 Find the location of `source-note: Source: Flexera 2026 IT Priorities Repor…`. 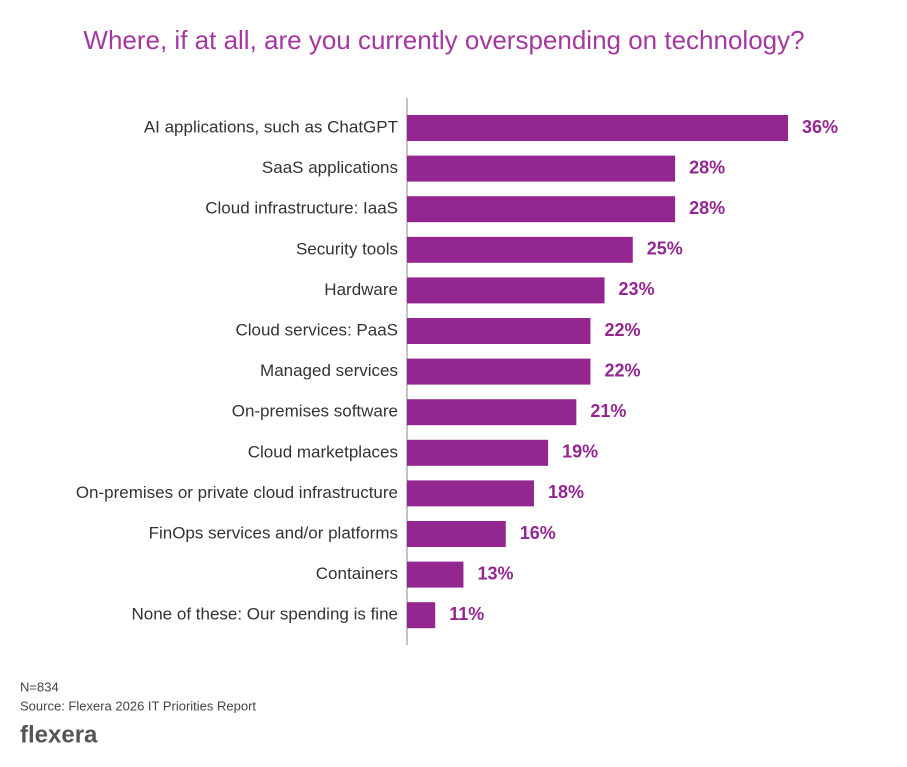

source-note: Source: Flexera 2026 IT Priorities Repor… is located at coordinates (138, 705).